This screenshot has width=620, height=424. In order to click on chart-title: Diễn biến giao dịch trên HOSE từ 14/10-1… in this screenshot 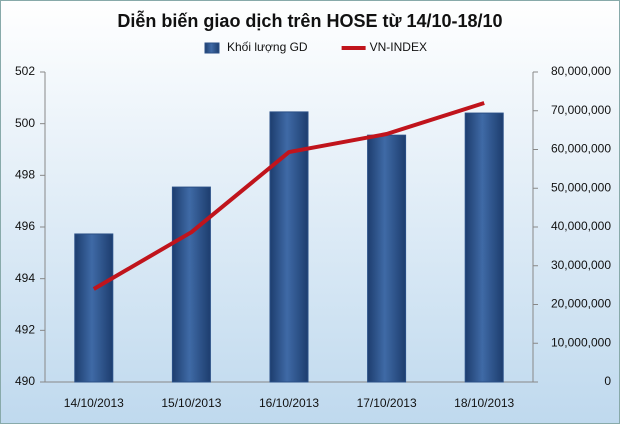, I will do `click(309, 20)`.